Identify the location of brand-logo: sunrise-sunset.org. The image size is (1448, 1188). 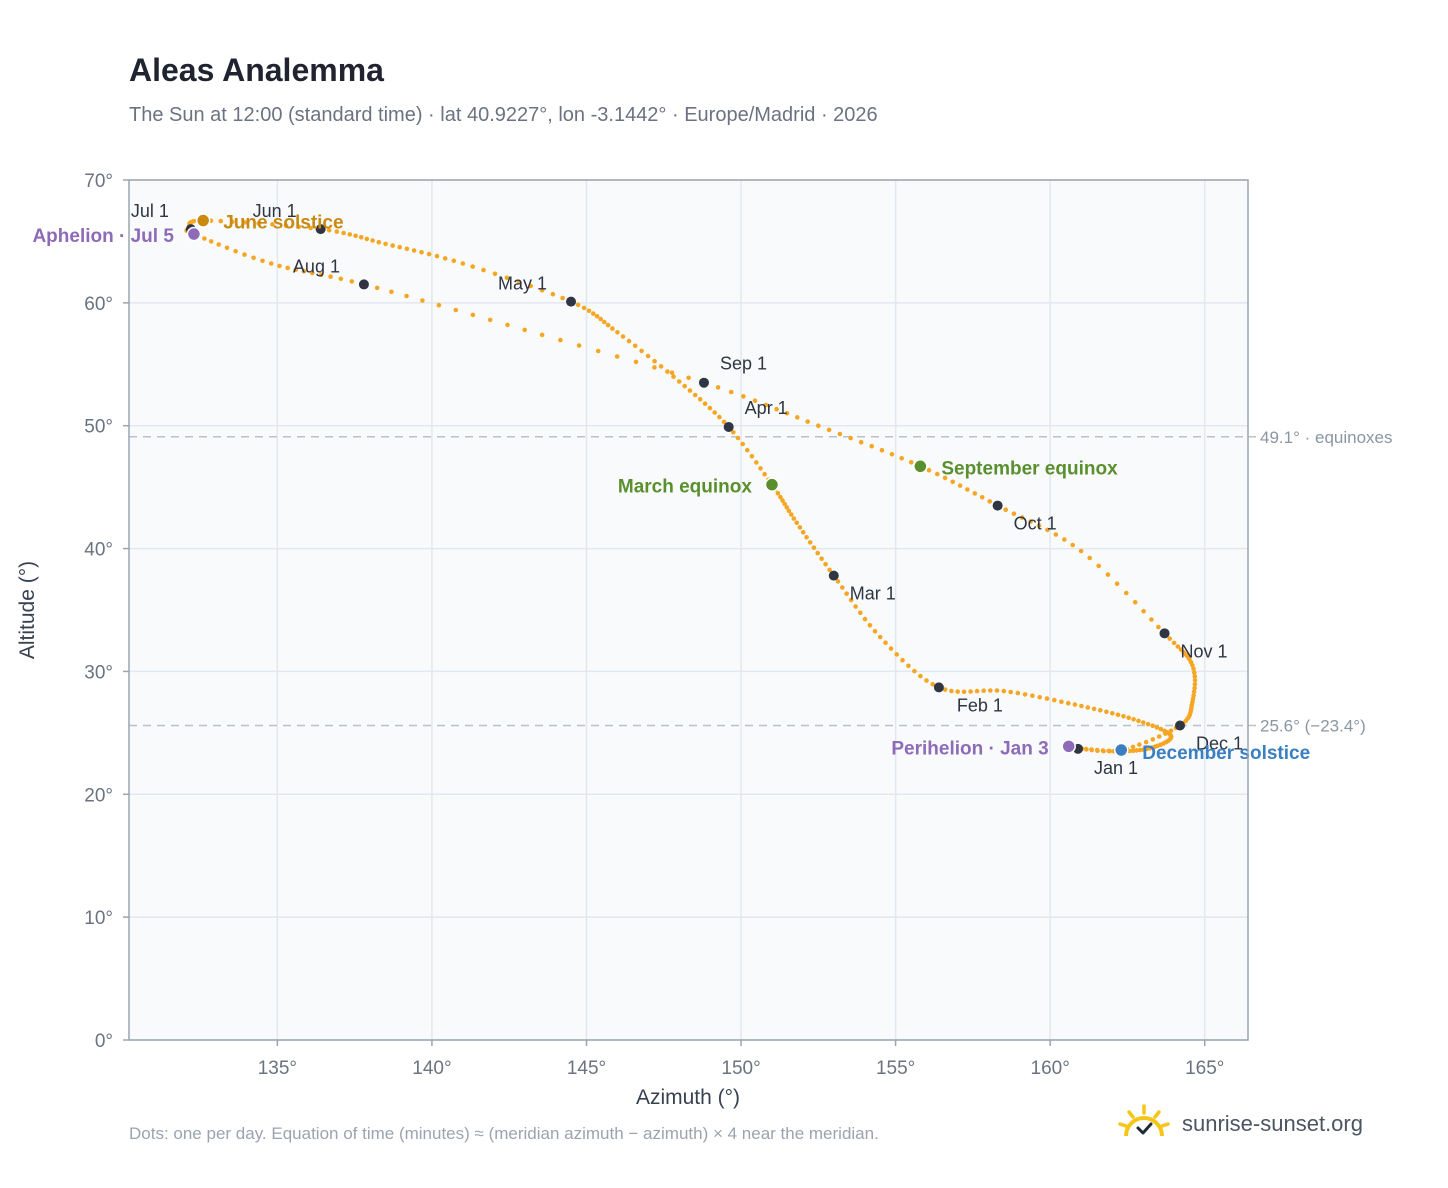
(1240, 1124).